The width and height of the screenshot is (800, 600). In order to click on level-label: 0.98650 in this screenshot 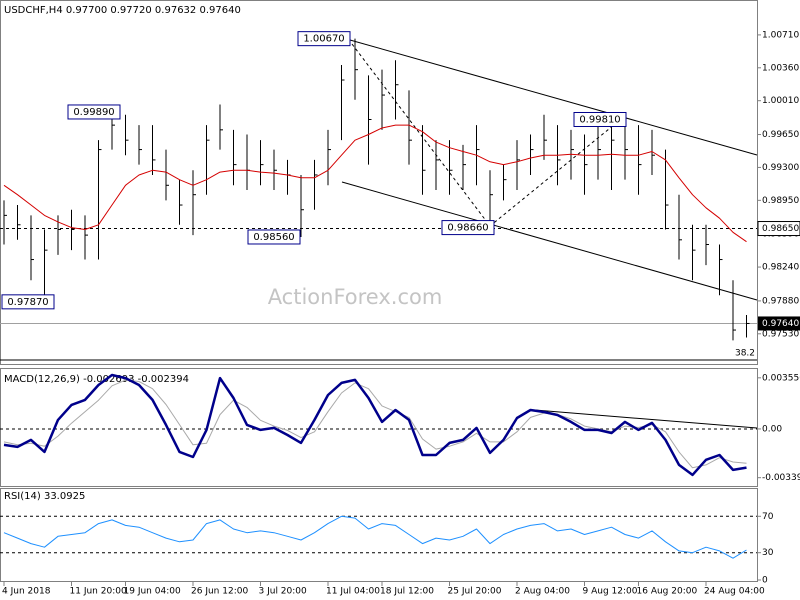, I will do `click(780, 229)`.